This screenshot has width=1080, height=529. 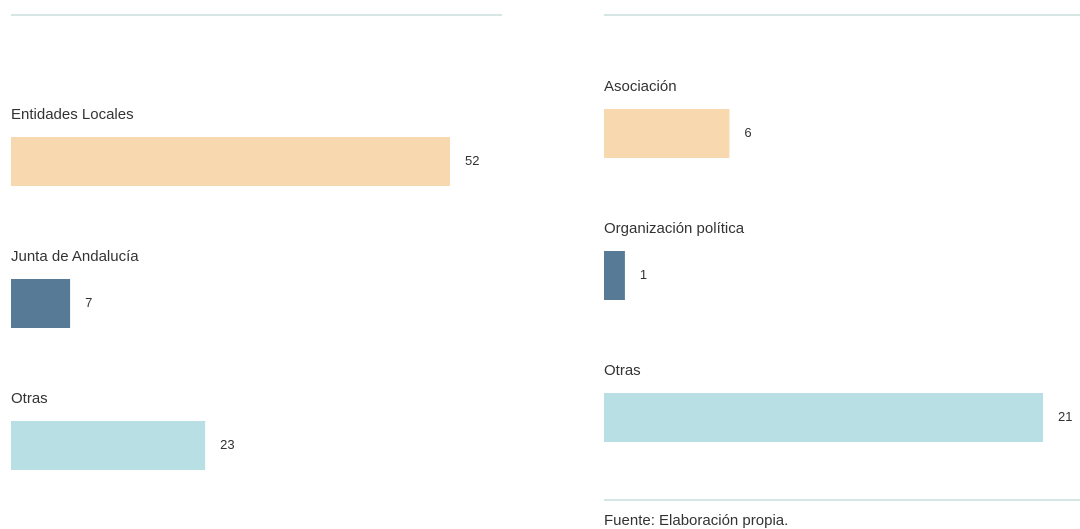 What do you see at coordinates (1065, 416) in the screenshot?
I see `value-label: 21` at bounding box center [1065, 416].